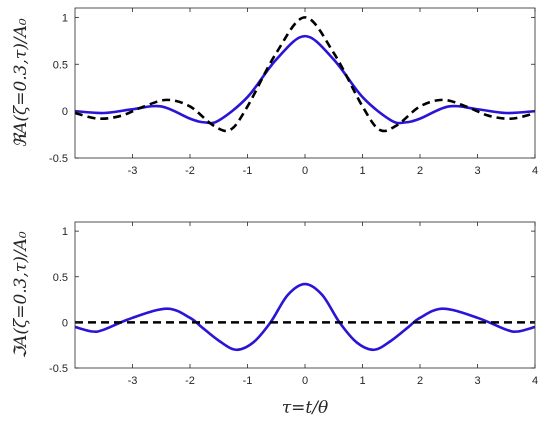 This screenshot has height=424, width=550. What do you see at coordinates (21, 83) in the screenshot?
I see `y-axis-label: ℜA(ζ=0.3,τ)/A₀` at bounding box center [21, 83].